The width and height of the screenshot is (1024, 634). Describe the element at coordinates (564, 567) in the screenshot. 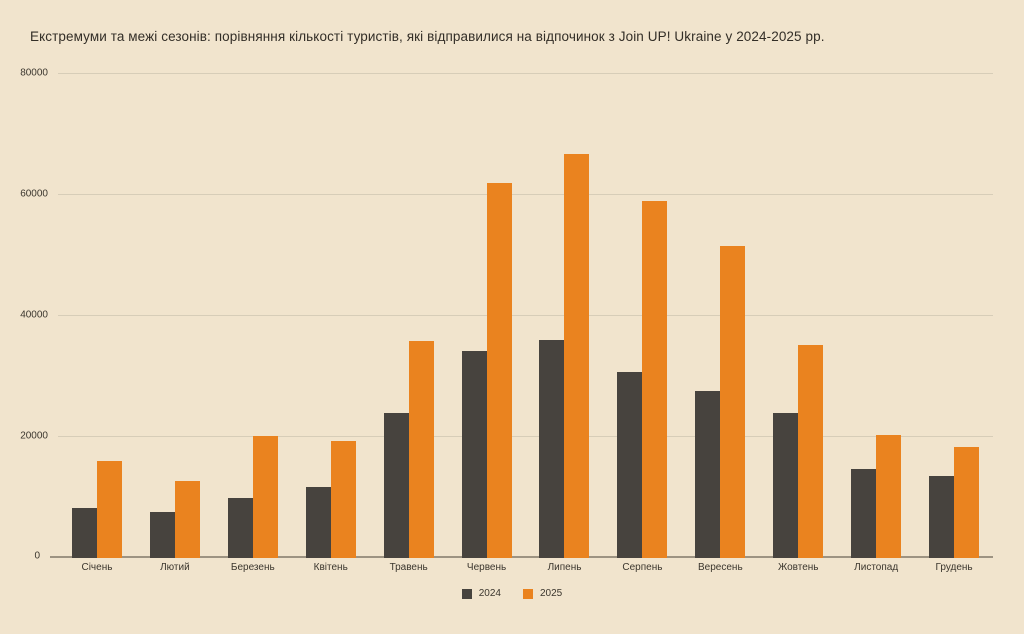

I see `x-tick-label: Липень` at that location.